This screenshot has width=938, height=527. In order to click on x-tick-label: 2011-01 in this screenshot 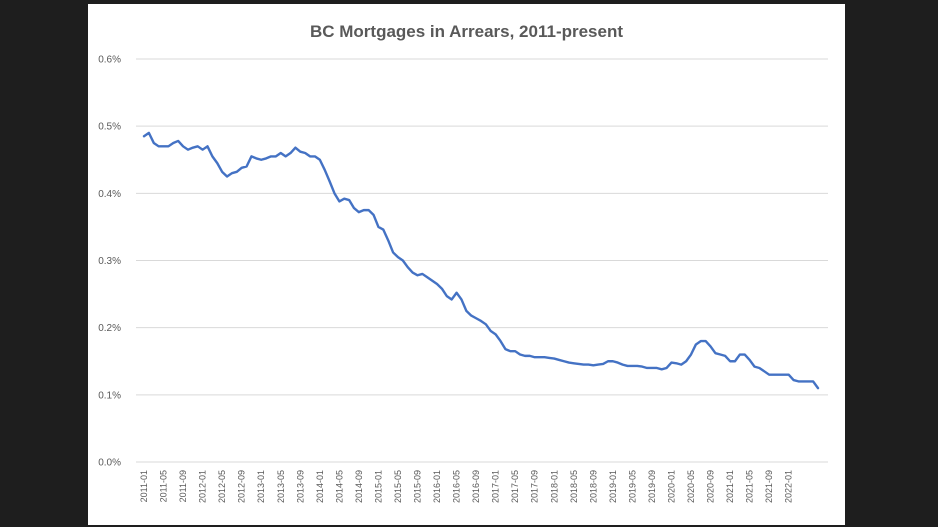, I will do `click(144, 486)`.